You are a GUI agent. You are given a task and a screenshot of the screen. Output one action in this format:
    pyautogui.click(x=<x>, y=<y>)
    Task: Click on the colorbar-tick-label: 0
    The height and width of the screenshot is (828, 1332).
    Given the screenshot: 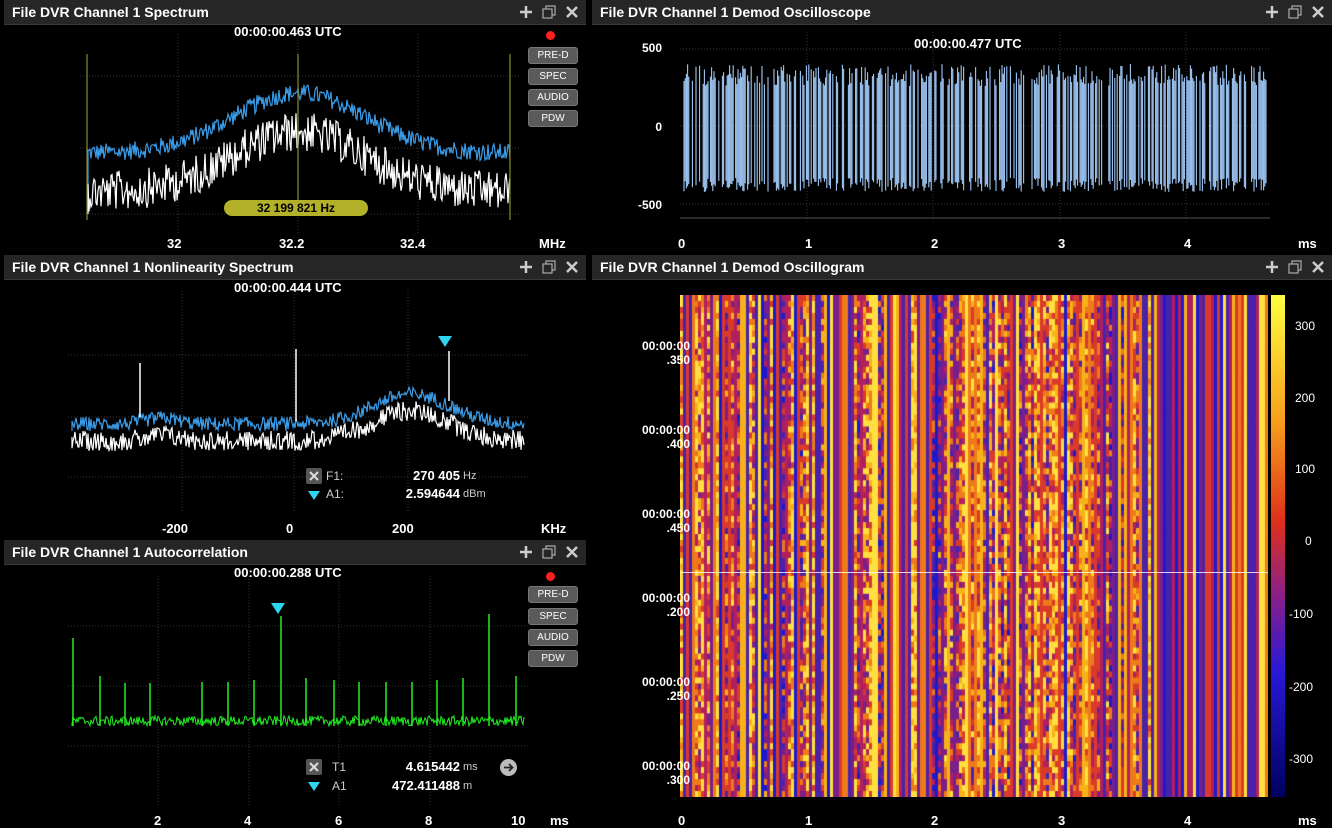 What is the action you would take?
    pyautogui.click(x=1308, y=541)
    